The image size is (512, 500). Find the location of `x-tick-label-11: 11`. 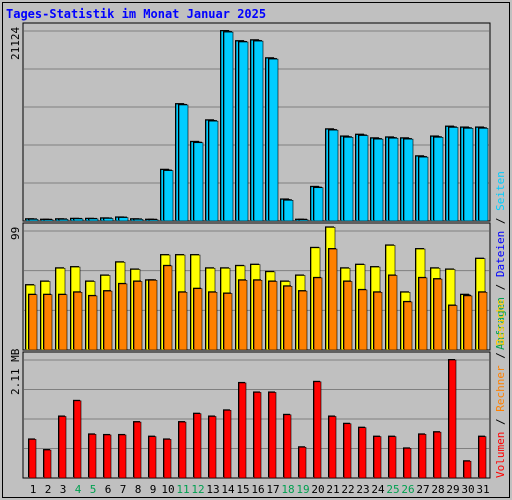

x-tick-label-11: 11 is located at coordinates (182, 489).